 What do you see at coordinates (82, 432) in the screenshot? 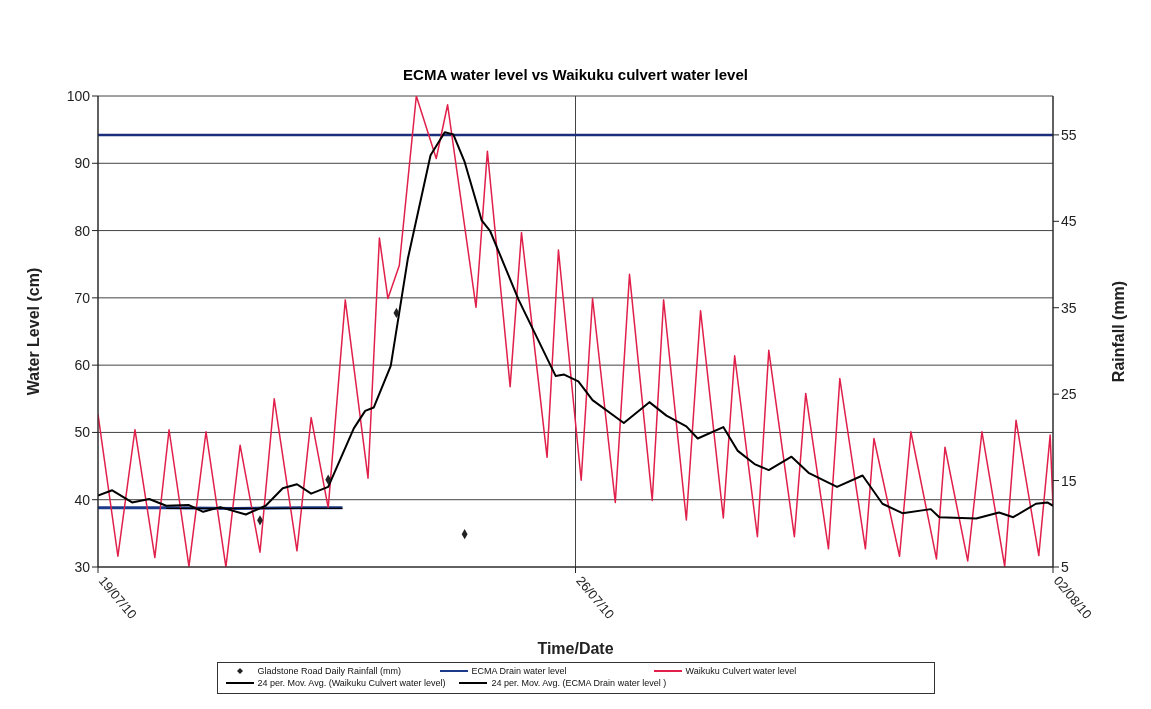
I see `y-tick-label: 50` at bounding box center [82, 432].